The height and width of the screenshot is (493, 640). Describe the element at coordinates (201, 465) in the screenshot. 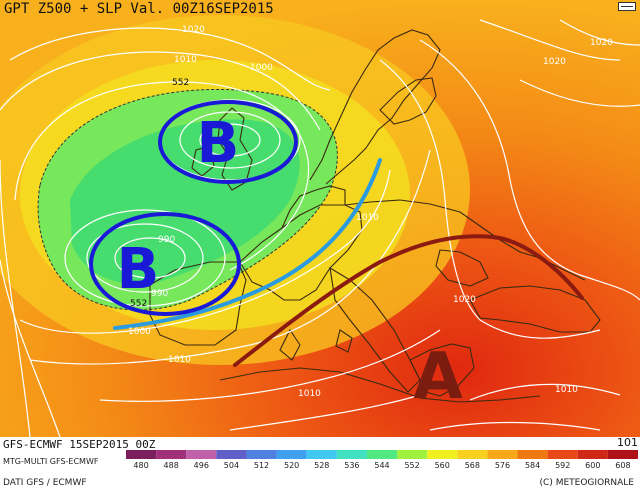

I see `legend-value: 496` at that location.